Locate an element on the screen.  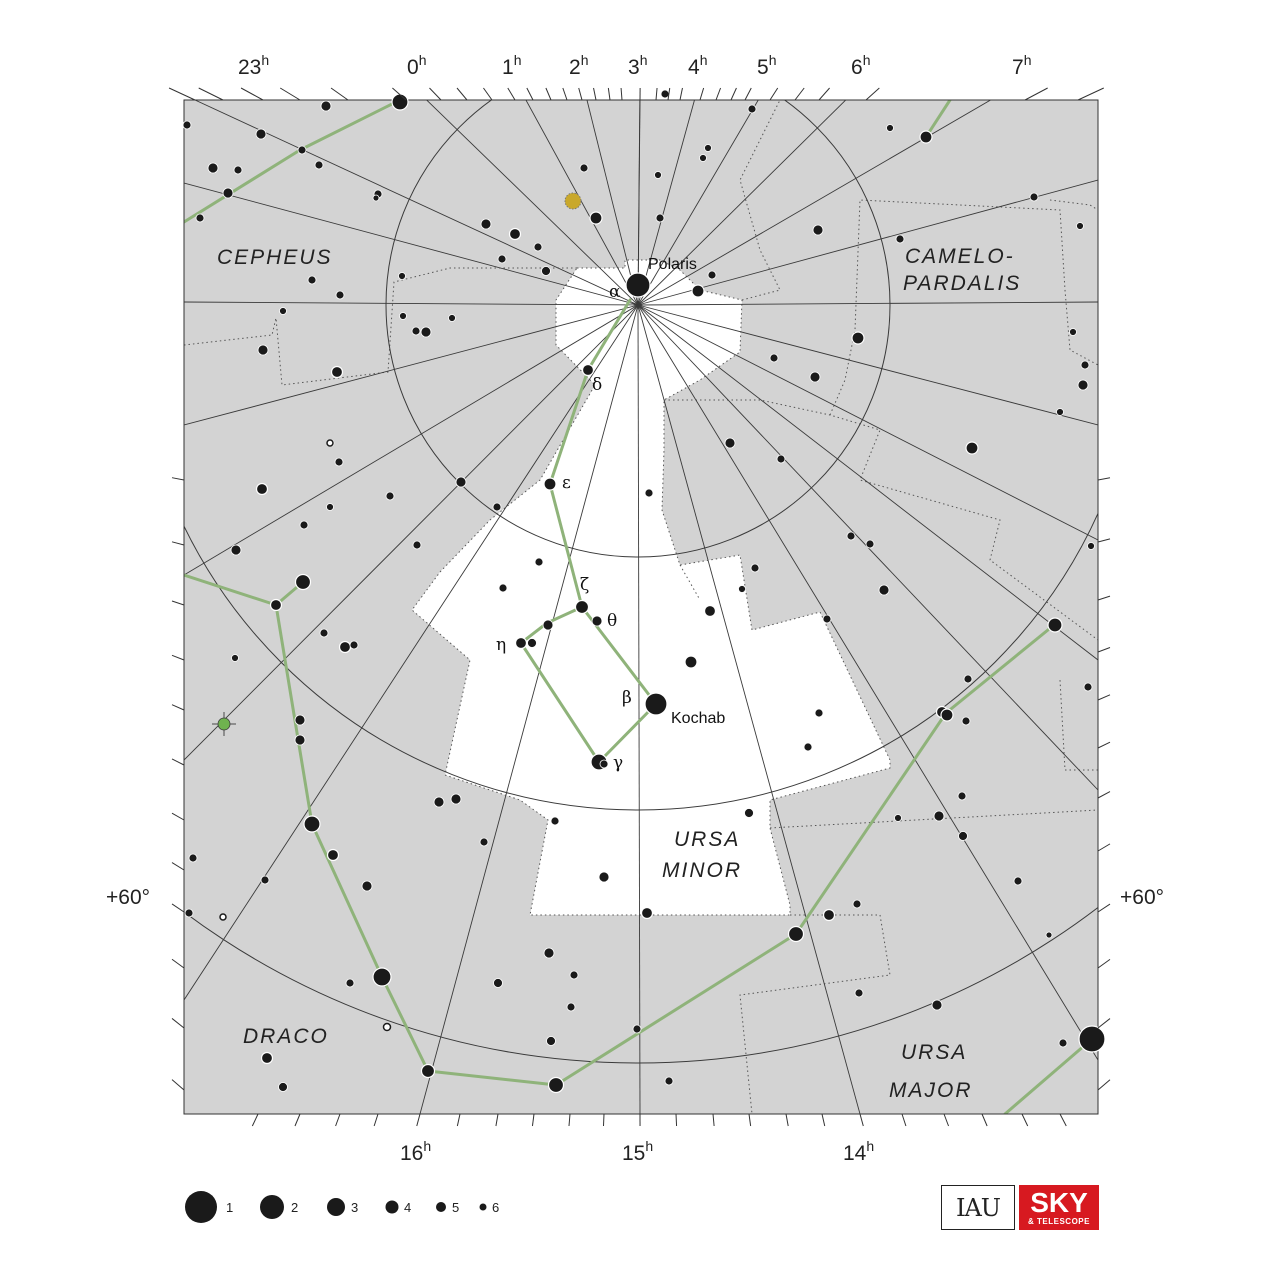
ra-labels-top: 23h 0h 1h 2h 3h 4h 5h 6h 7h is located at coordinates (634, 65).